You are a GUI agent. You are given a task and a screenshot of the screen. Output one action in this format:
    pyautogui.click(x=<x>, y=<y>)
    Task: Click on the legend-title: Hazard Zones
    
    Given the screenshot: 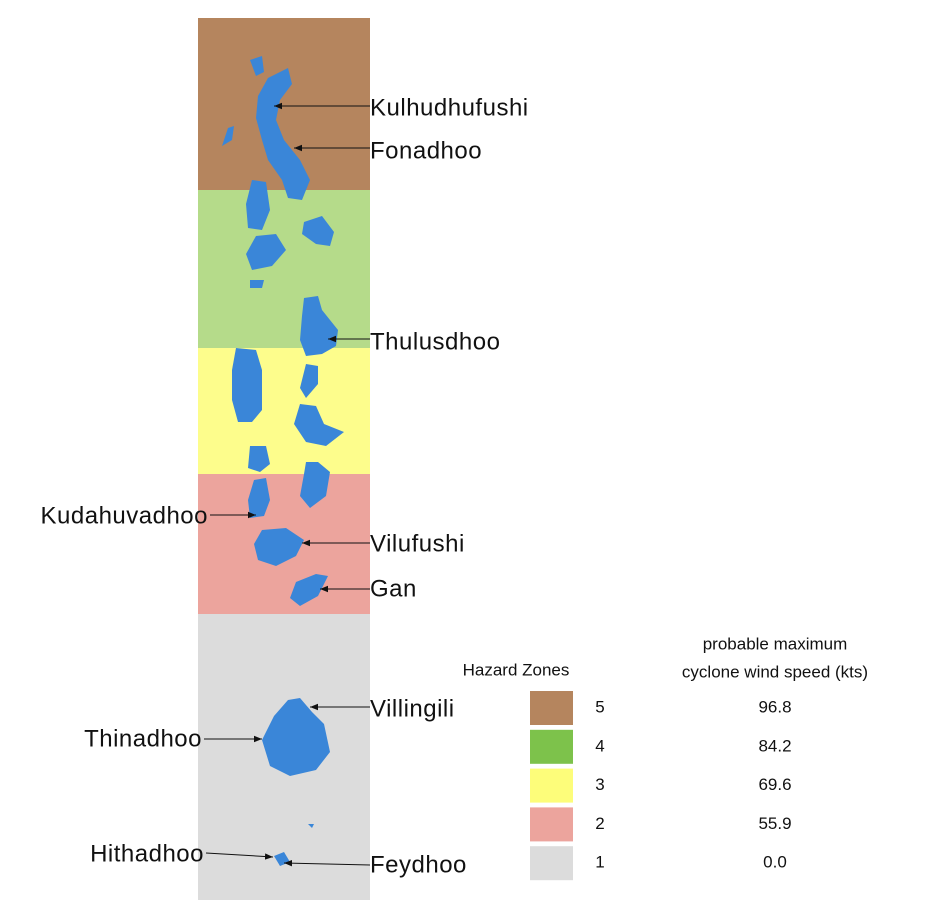 What is the action you would take?
    pyautogui.click(x=516, y=669)
    